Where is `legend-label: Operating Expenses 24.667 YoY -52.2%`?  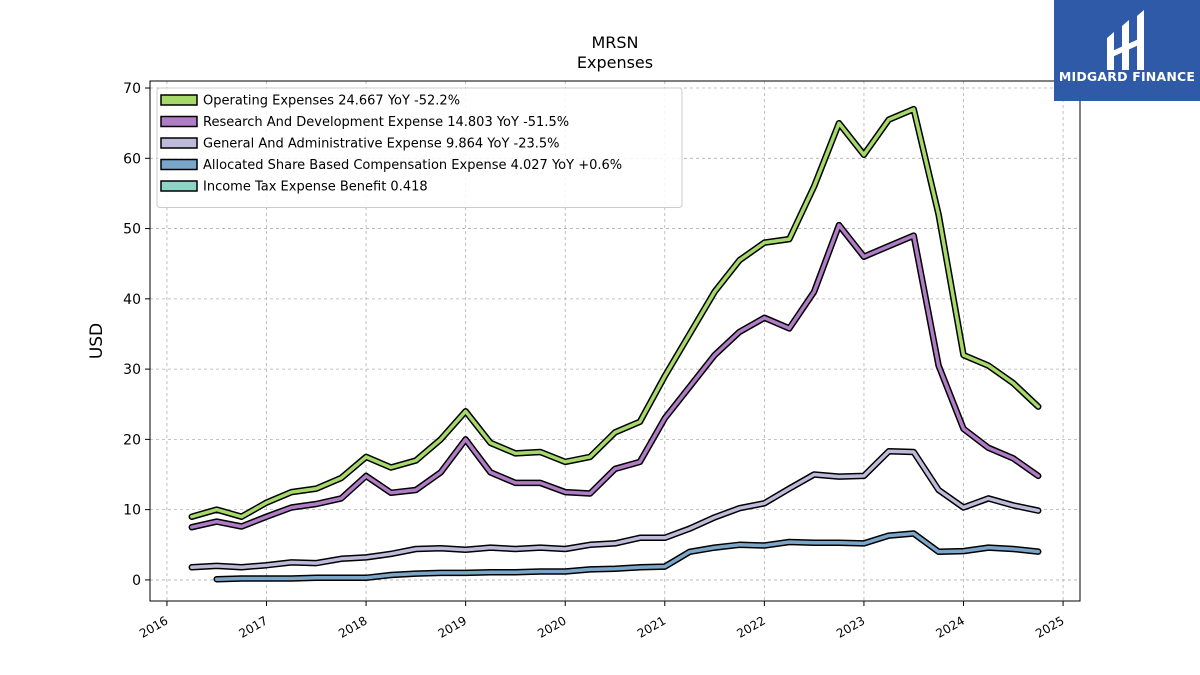
legend-label: Operating Expenses 24.667 YoY -52.2% is located at coordinates (331, 101).